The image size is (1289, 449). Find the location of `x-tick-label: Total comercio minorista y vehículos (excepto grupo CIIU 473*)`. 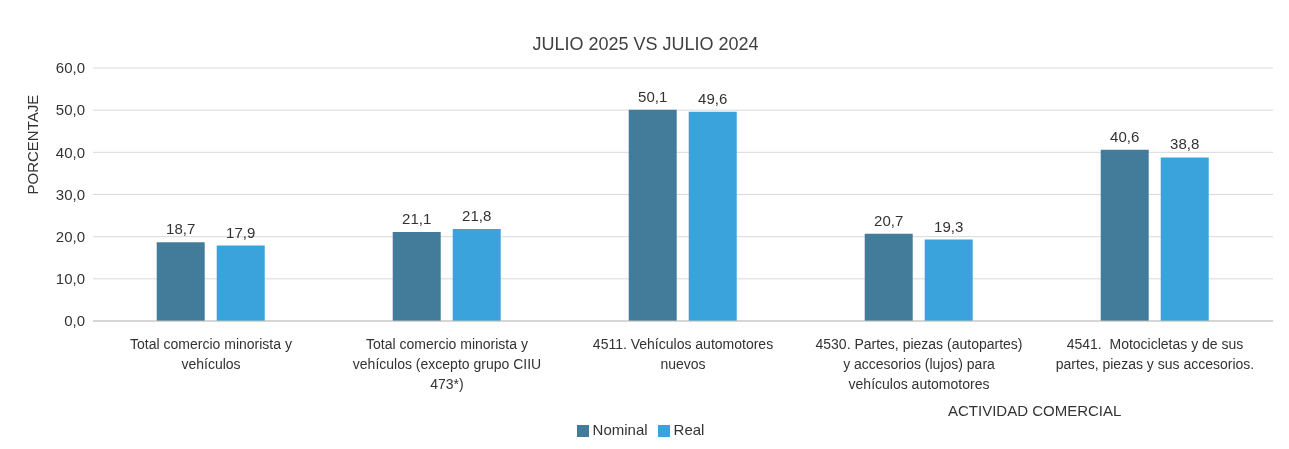

x-tick-label: Total comercio minorista y vehículos (excepto grupo CIIU 473*) is located at coordinates (447, 364).